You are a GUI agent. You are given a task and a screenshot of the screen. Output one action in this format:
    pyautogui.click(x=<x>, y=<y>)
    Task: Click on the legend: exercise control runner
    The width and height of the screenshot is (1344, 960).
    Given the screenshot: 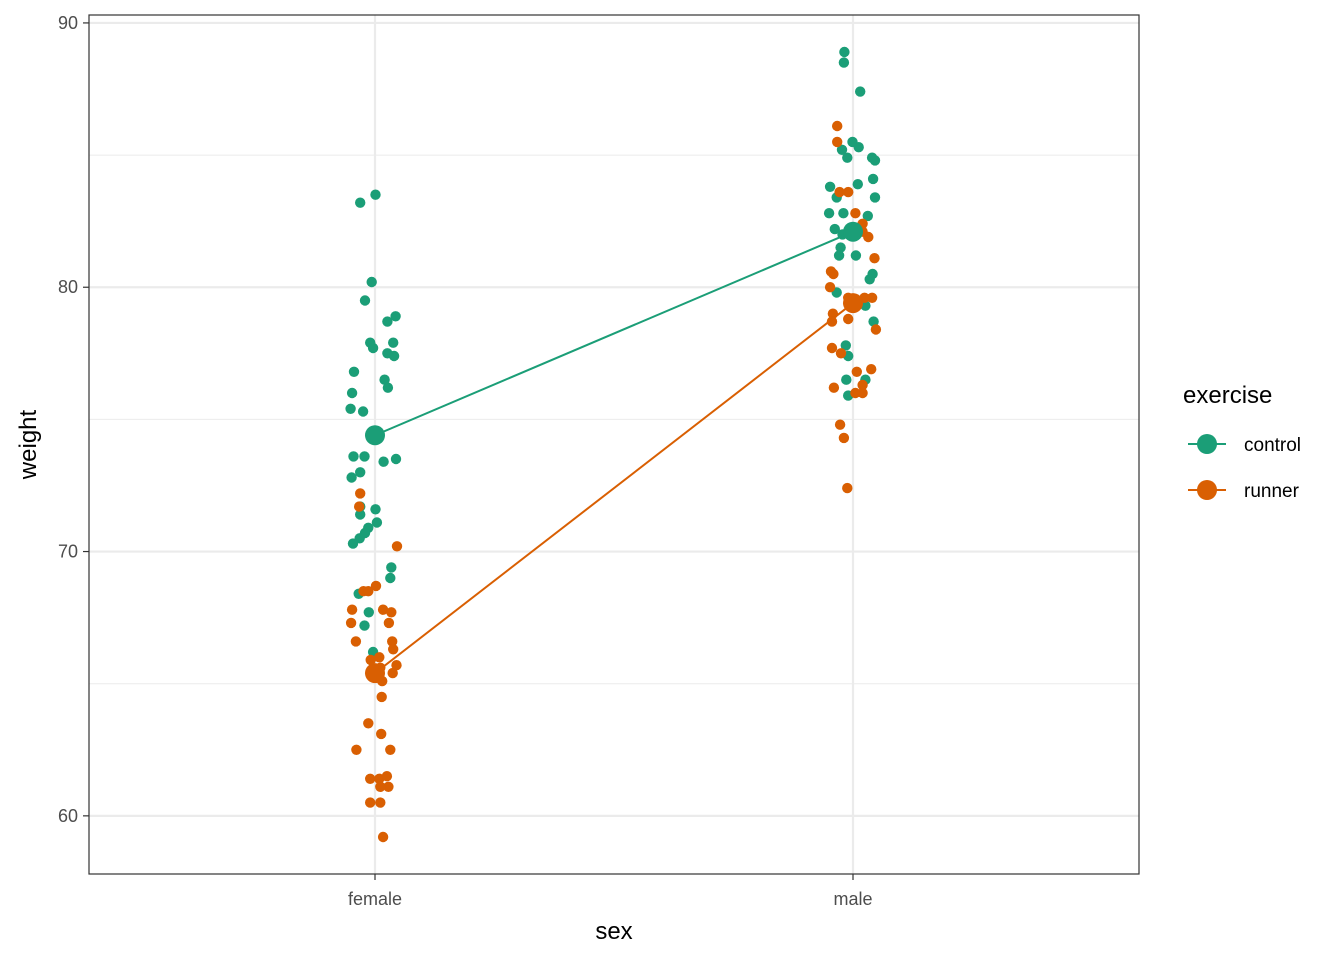 What is the action you would take?
    pyautogui.click(x=1242, y=442)
    